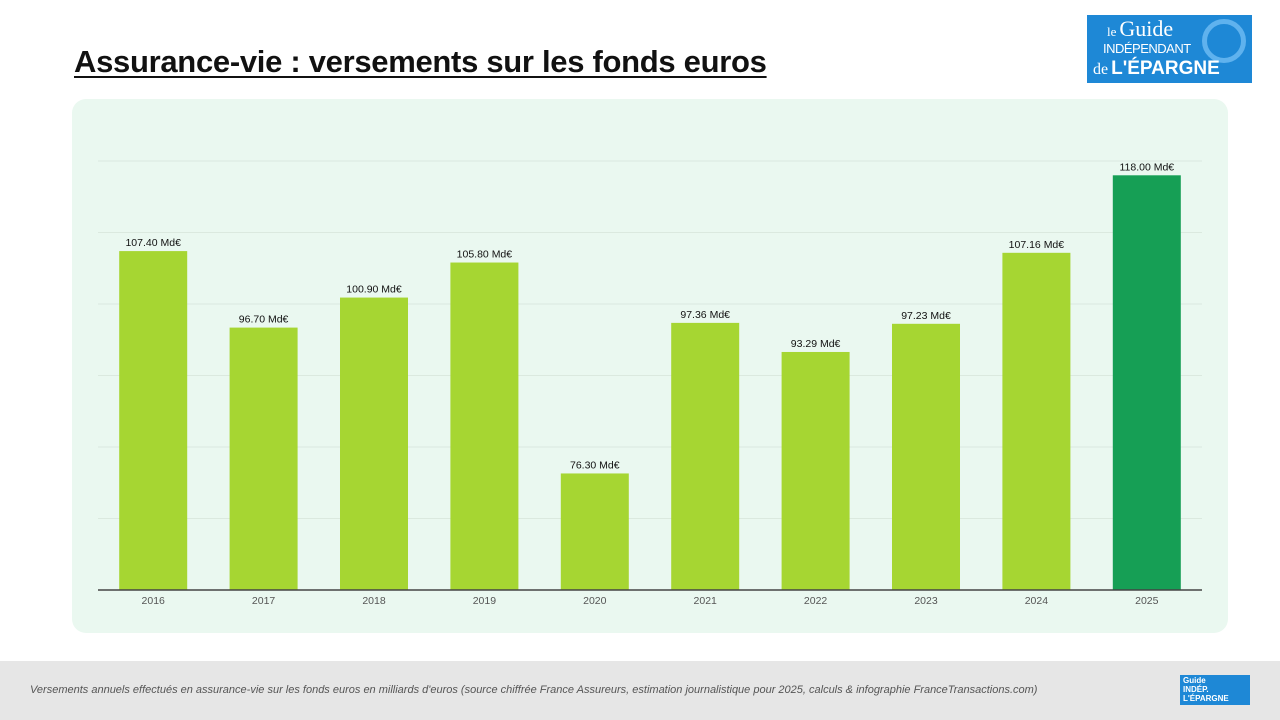 The image size is (1280, 720). Describe the element at coordinates (1147, 601) in the screenshot. I see `x-tick-label-2025: 2025` at that location.